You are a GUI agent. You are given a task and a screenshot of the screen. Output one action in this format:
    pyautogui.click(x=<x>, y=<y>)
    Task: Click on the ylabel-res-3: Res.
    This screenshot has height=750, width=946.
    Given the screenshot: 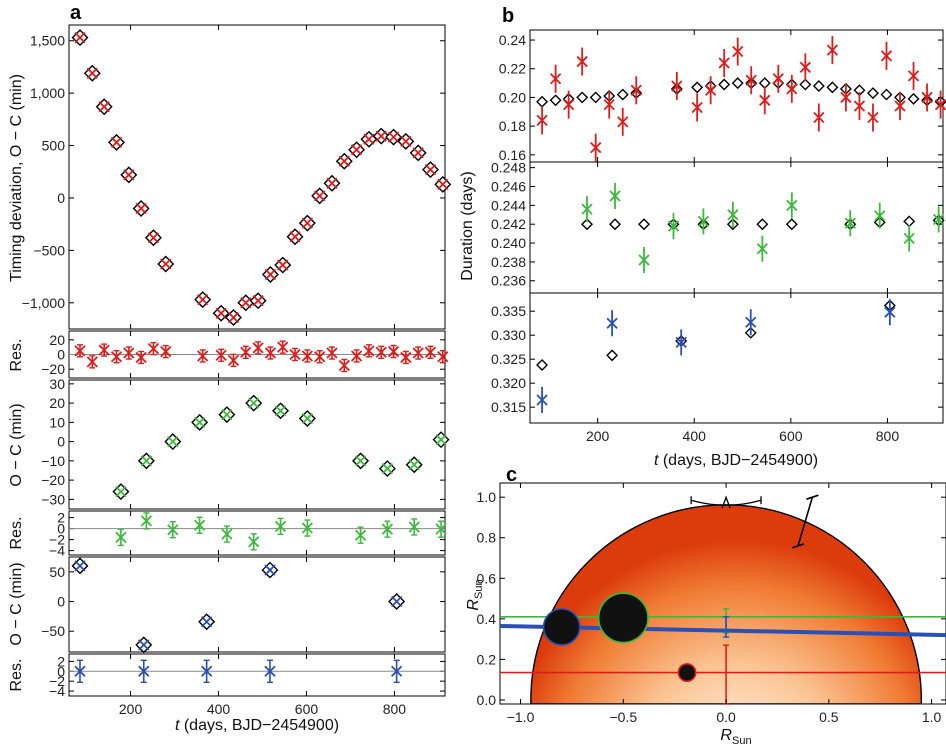 What is the action you would take?
    pyautogui.click(x=16, y=675)
    